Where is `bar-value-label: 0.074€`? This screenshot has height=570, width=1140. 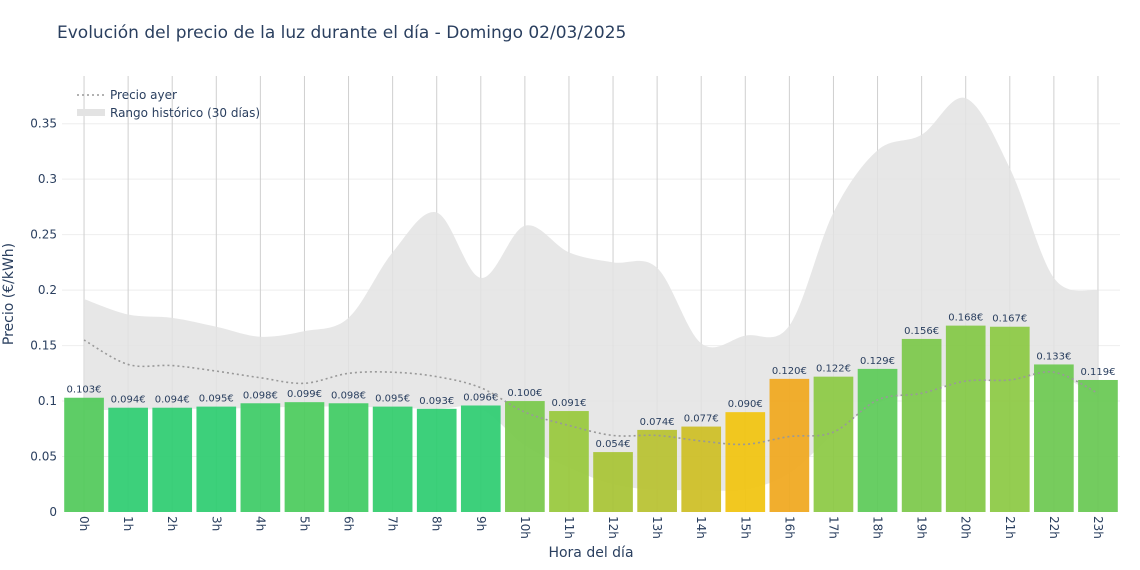 bar-value-label: 0.074€ is located at coordinates (657, 422).